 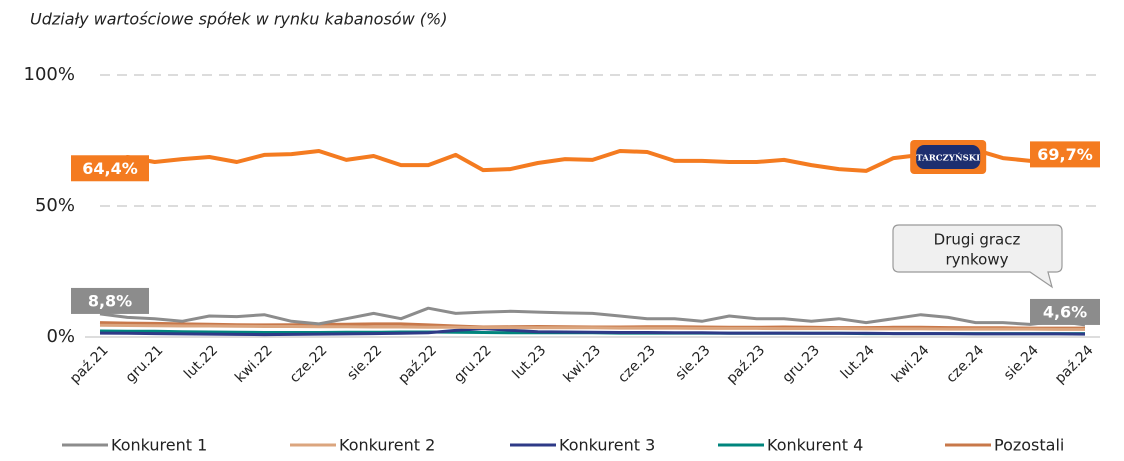 What do you see at coordinates (1021, 362) in the screenshot?
I see `x-tick-label: sie.24` at bounding box center [1021, 362].